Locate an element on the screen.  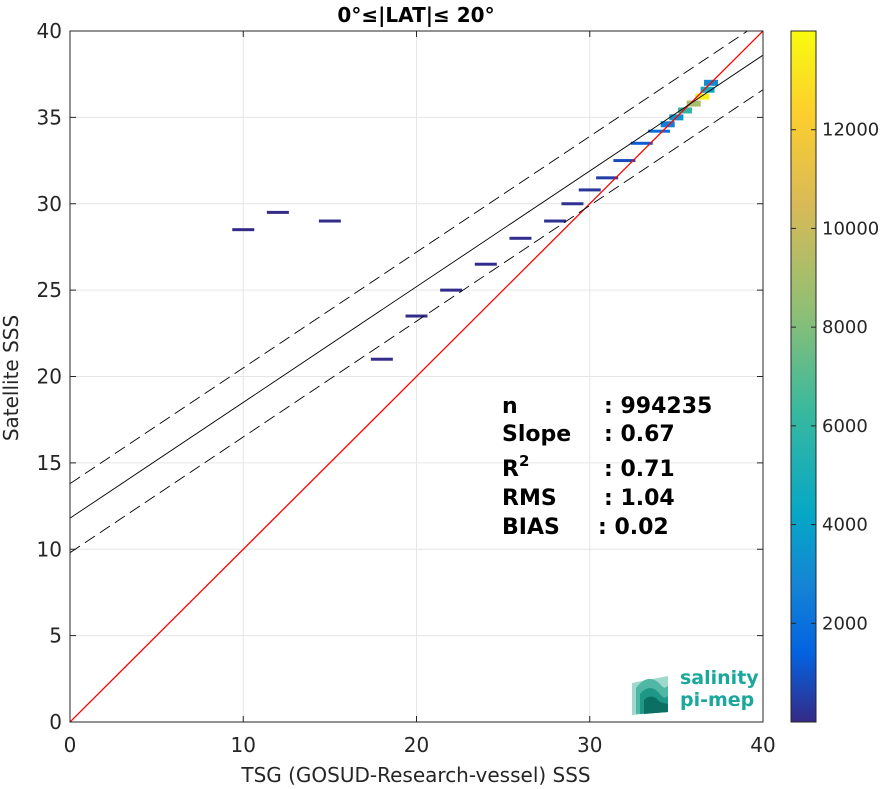
y-tick-label-4: 20 is located at coordinates (49, 377).